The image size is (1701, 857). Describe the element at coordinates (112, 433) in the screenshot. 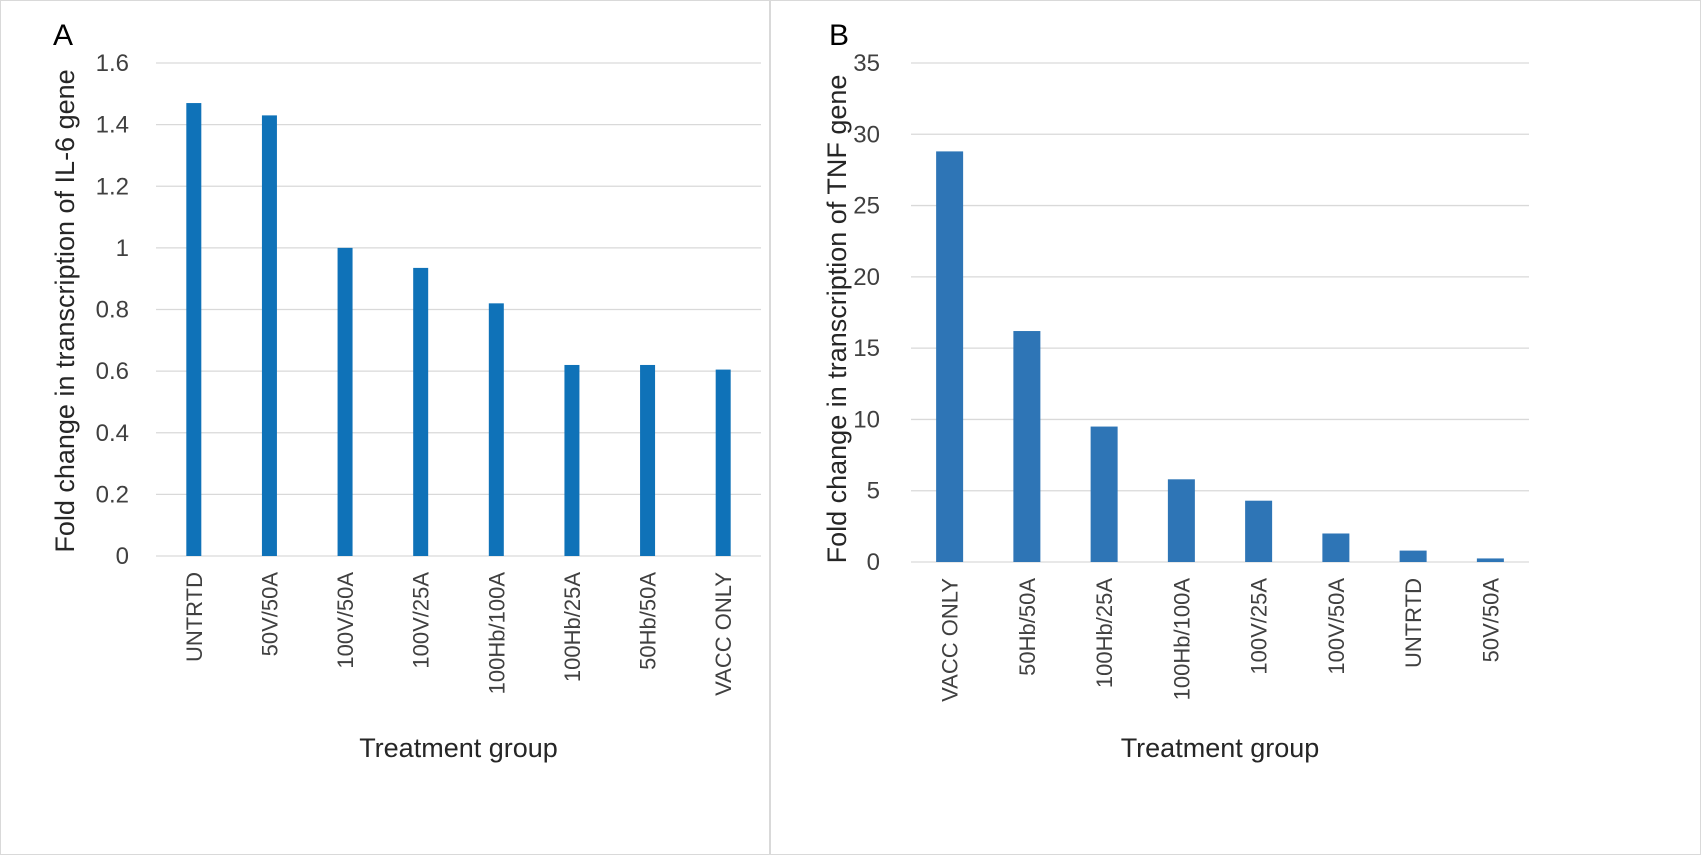

I see `y-tick-label: 0.4` at that location.